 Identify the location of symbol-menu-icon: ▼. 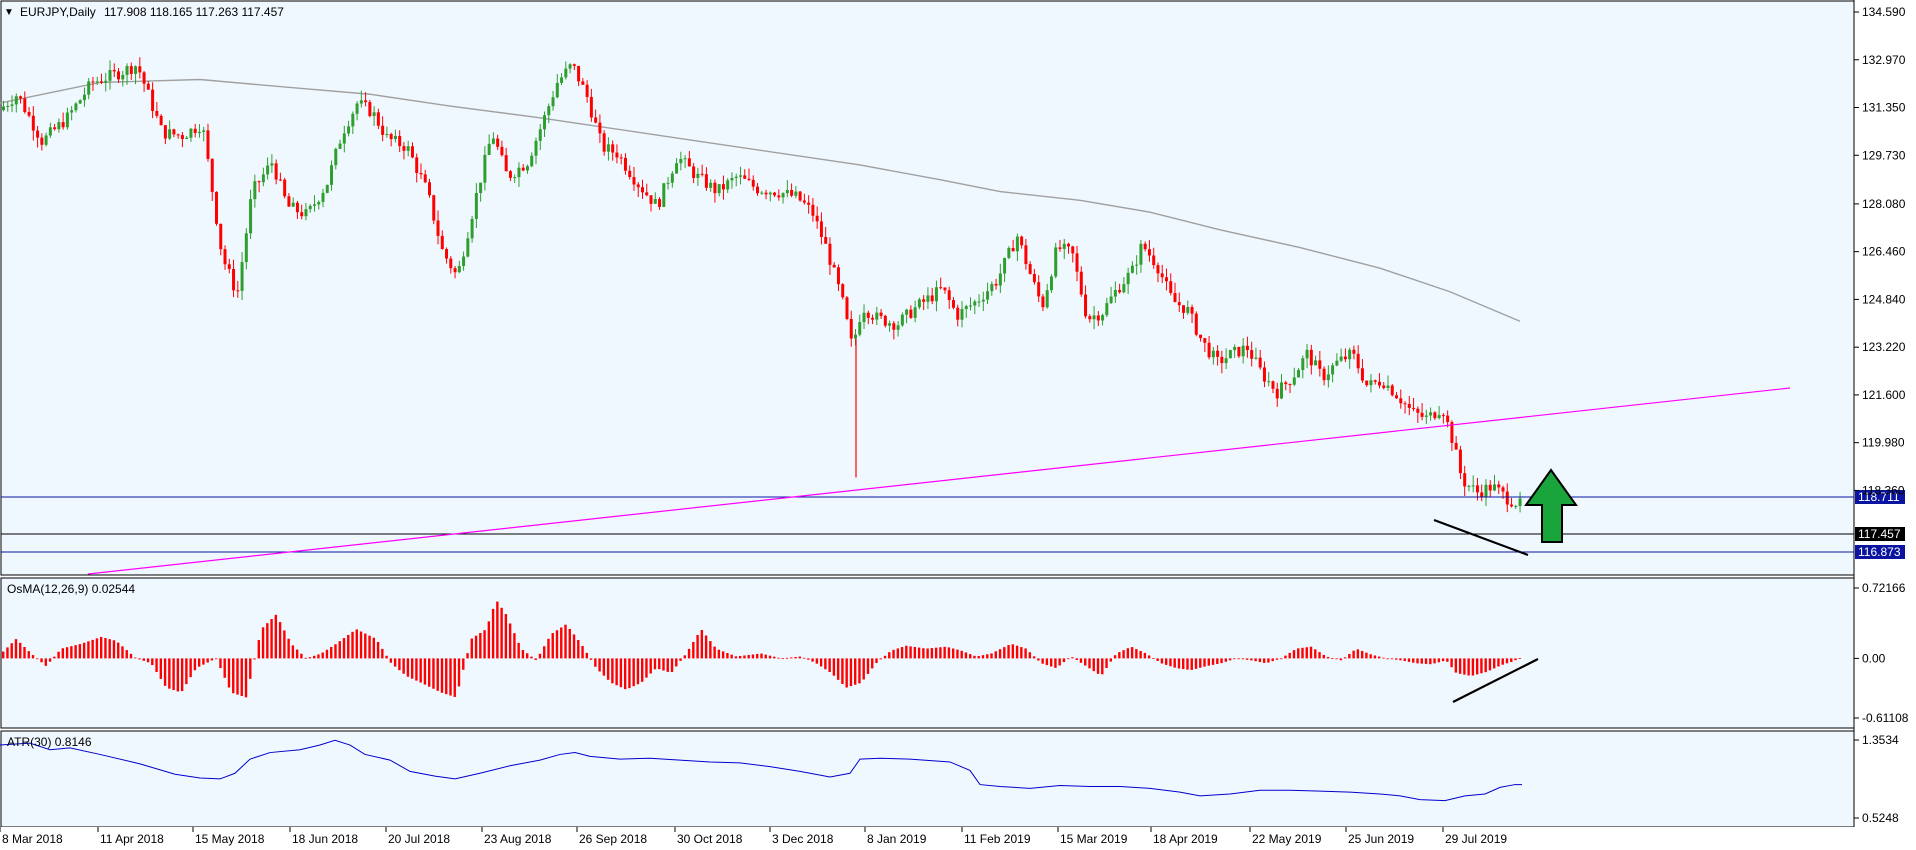
(9, 12).